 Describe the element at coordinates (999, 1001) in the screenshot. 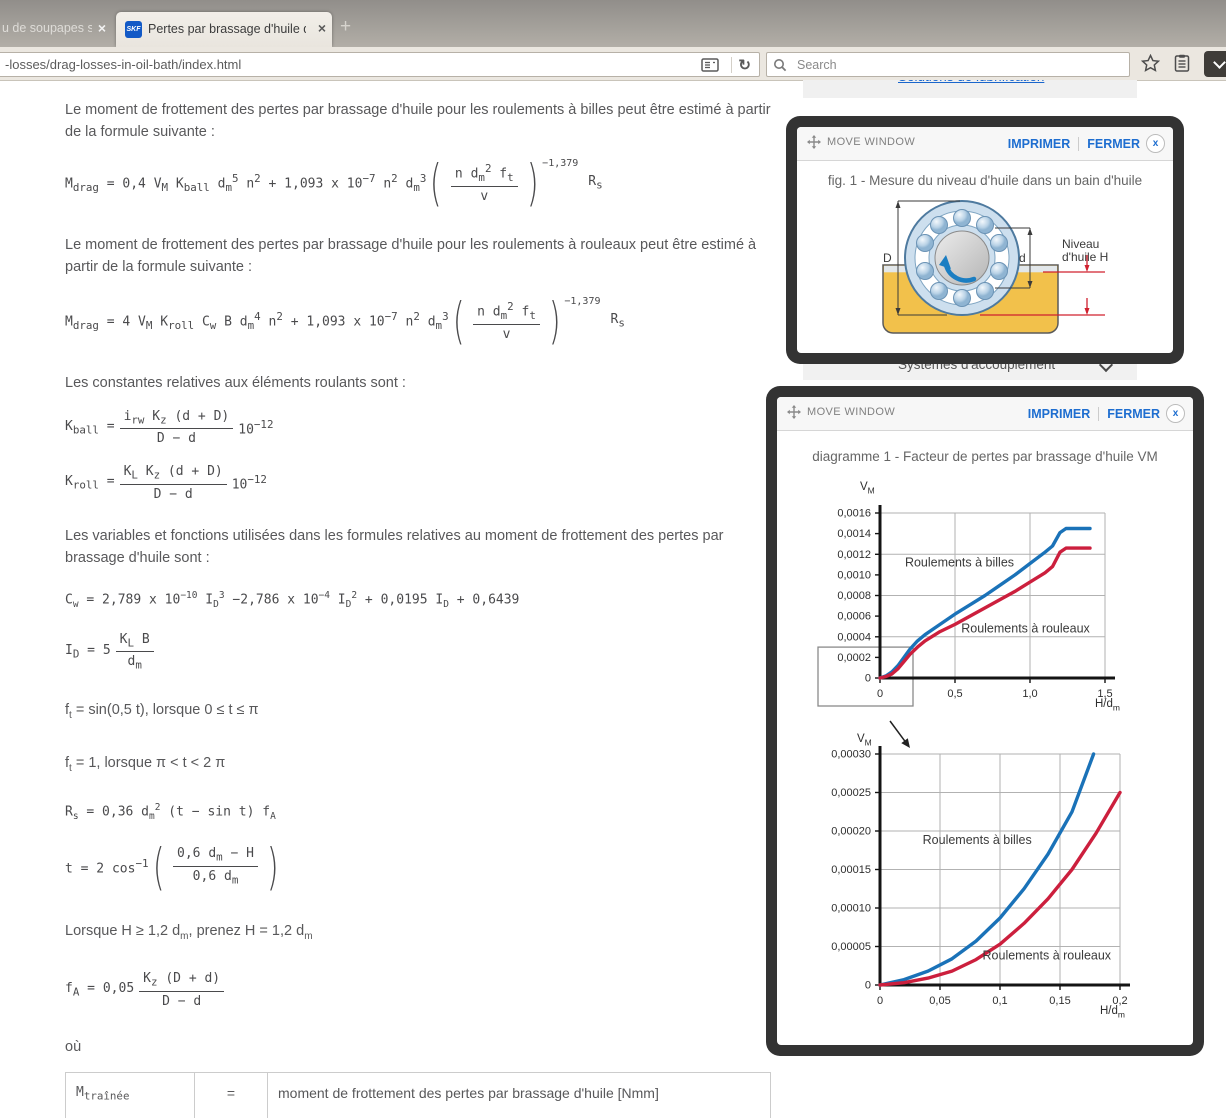

I see `svg-text: 0,1` at that location.